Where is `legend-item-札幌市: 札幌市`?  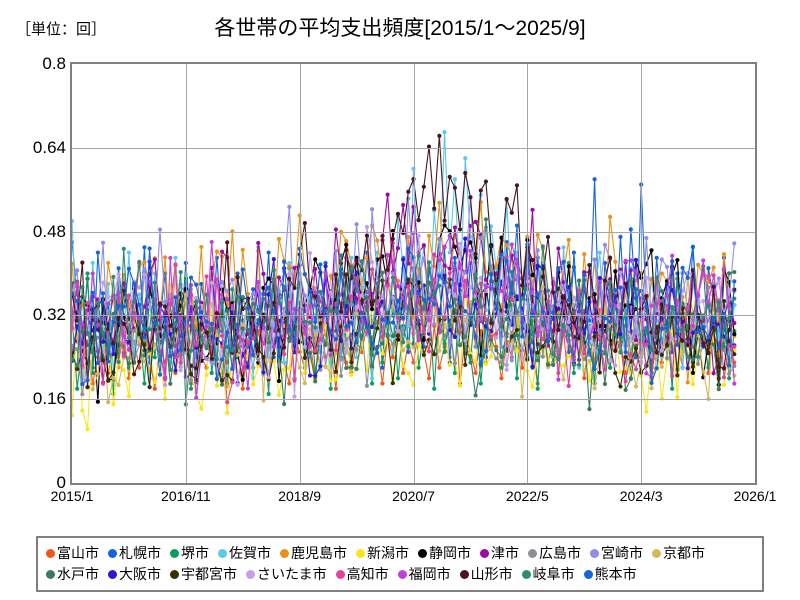 legend-item-札幌市: 札幌市 is located at coordinates (134, 553).